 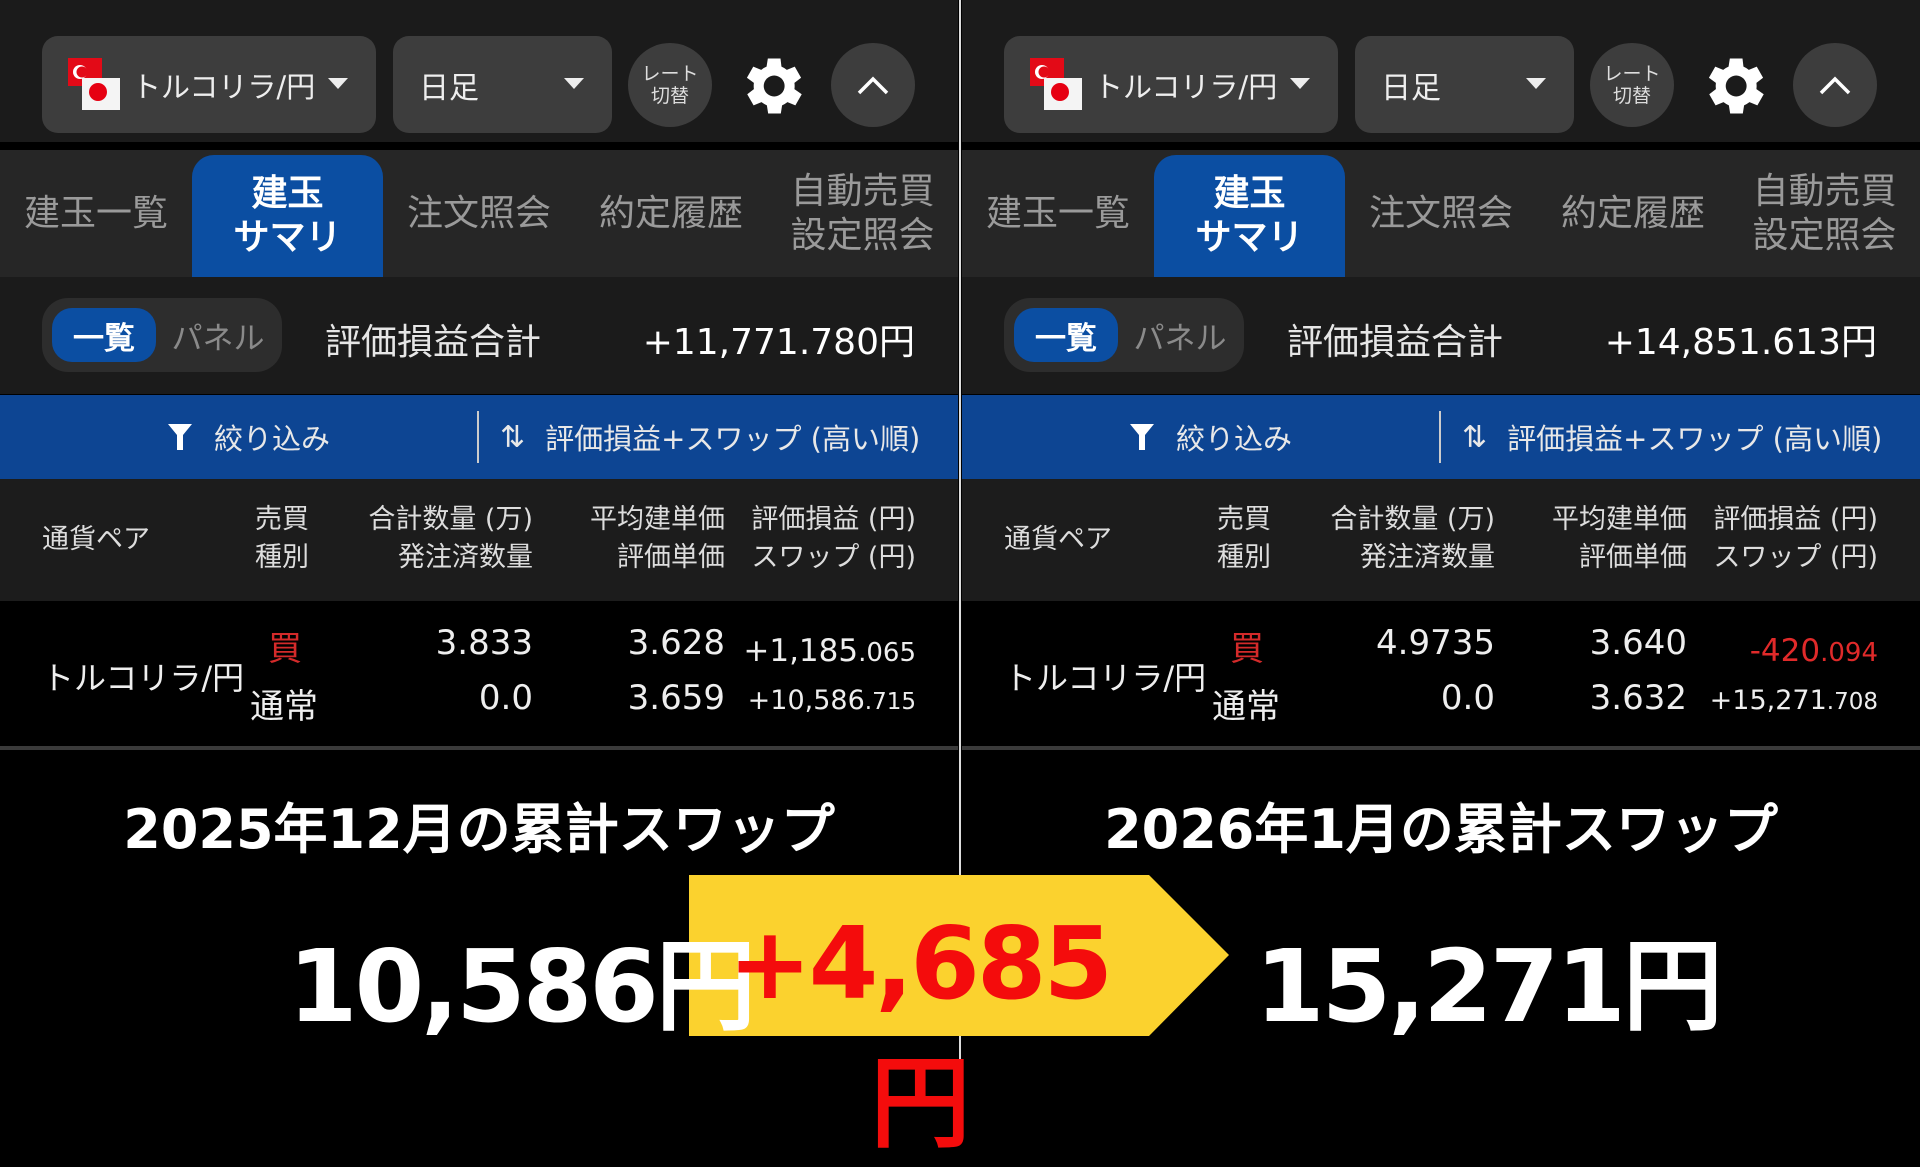 I want to click on swap-difference: +4,685円, so click(x=920, y=1033).